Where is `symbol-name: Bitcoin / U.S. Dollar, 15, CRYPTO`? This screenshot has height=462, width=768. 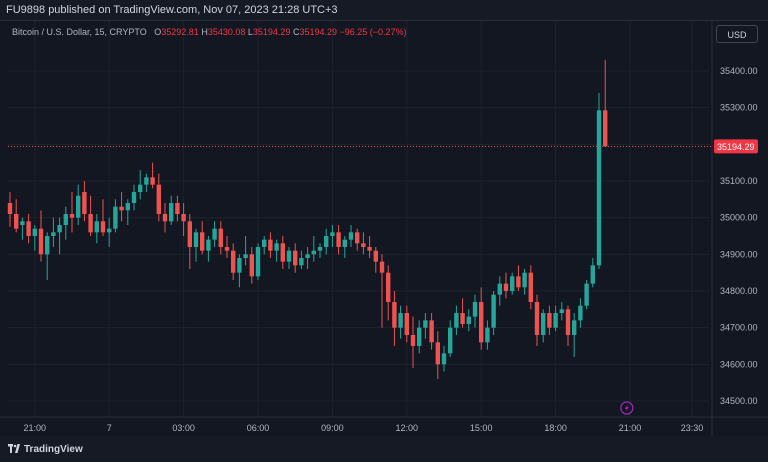
symbol-name: Bitcoin / U.S. Dollar, 15, CRYPTO is located at coordinates (79, 32).